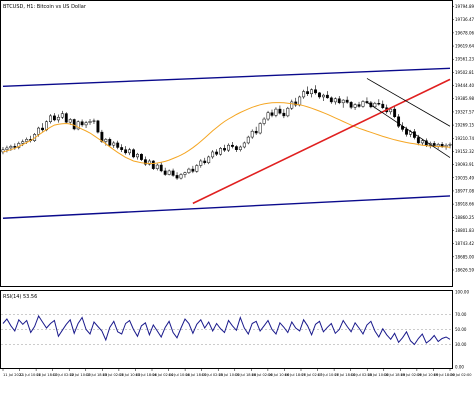 This screenshot has width=474, height=406. I want to click on price-tick-label: 19152.320, so click(464, 151).